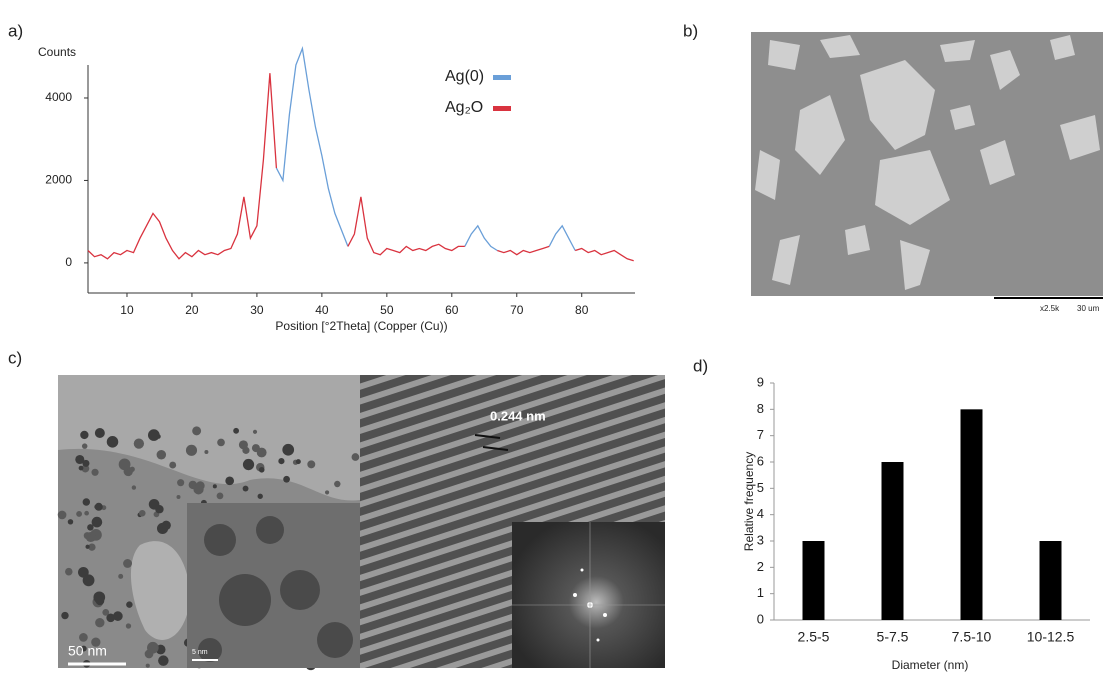 The image size is (1103, 674). Describe the element at coordinates (464, 76) in the screenshot. I see `legend-label: Ag(0)` at that location.